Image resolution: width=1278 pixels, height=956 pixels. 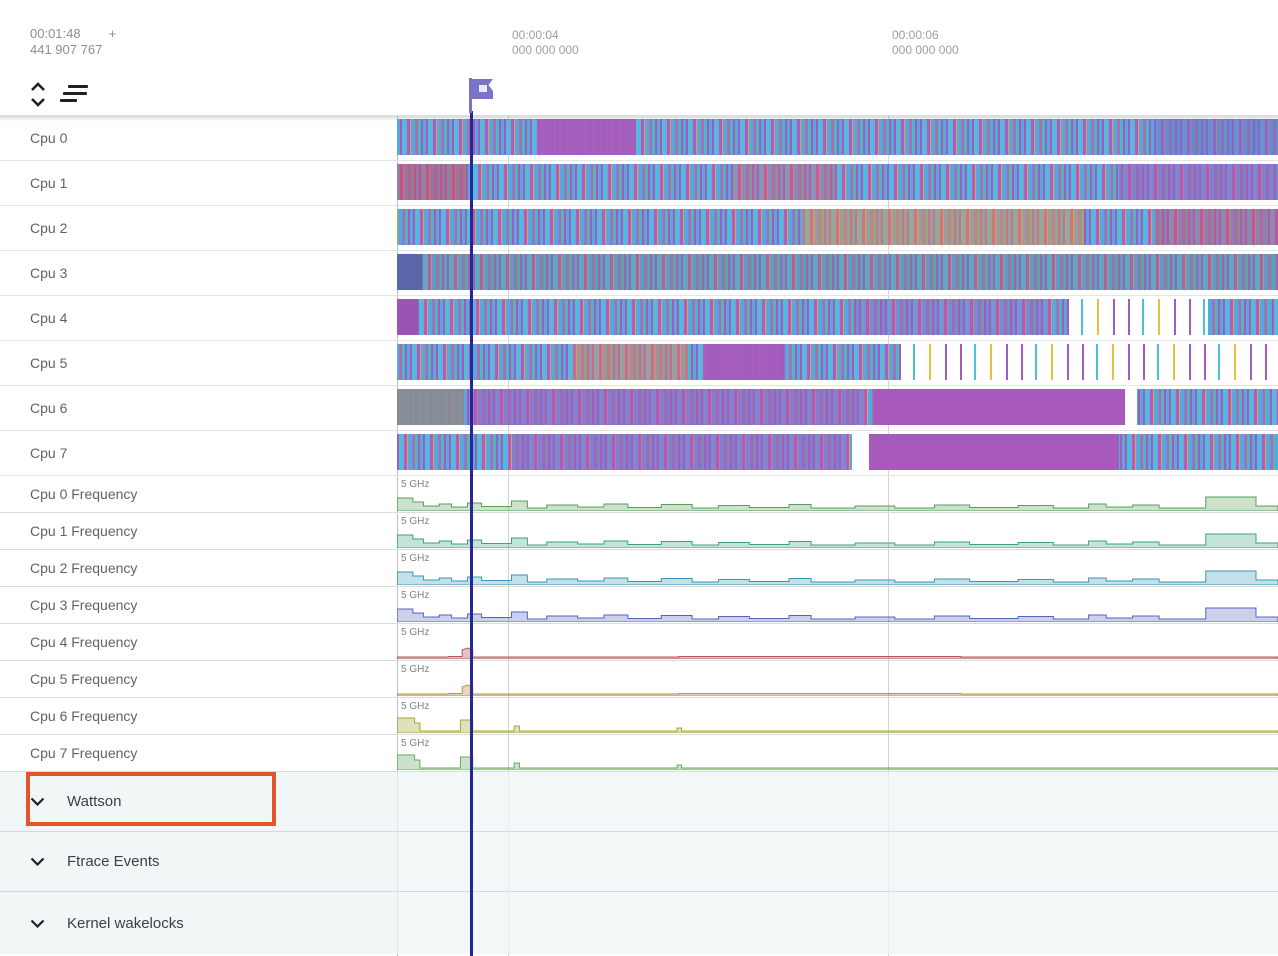 I want to click on track-canvas-cpu0-frequency: 5 GHz, so click(x=837, y=494).